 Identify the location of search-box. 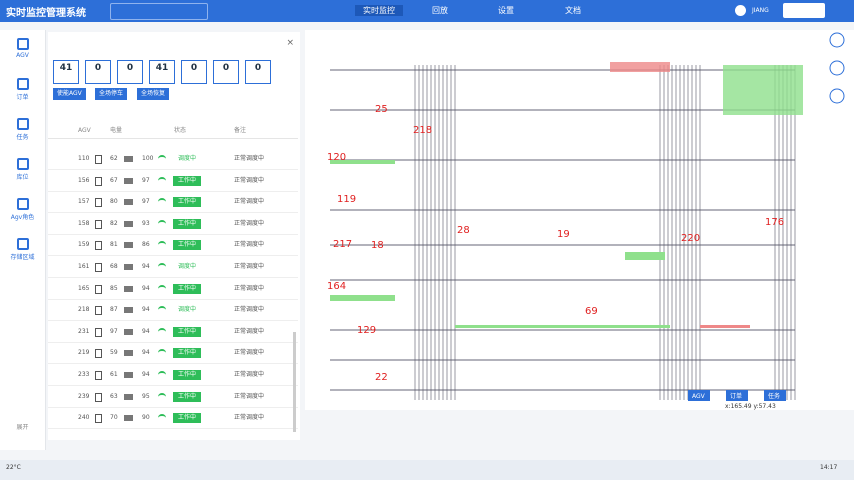
(159, 11).